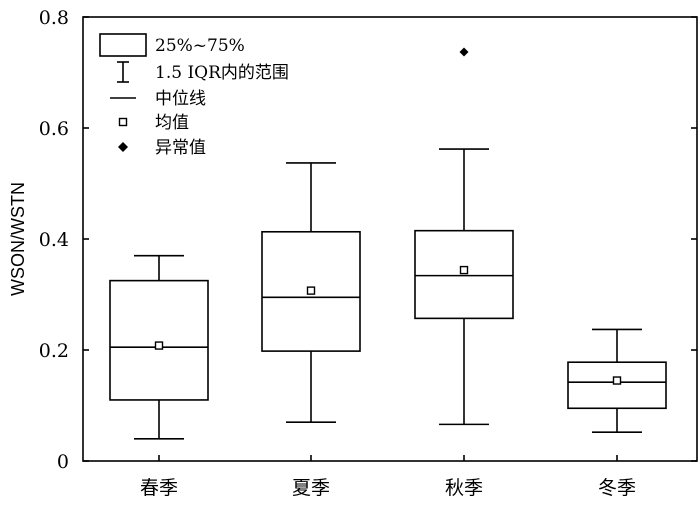  What do you see at coordinates (159, 488) in the screenshot?
I see `x-tick-label: 春季` at bounding box center [159, 488].